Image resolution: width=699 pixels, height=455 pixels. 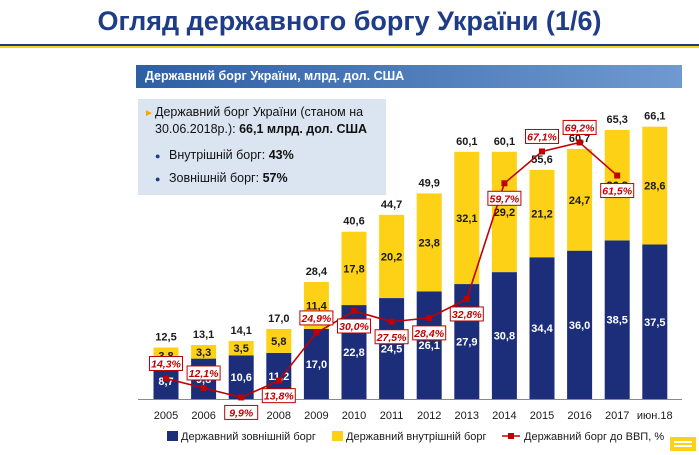 I want to click on x-tick-label: 2017, so click(x=617, y=416).